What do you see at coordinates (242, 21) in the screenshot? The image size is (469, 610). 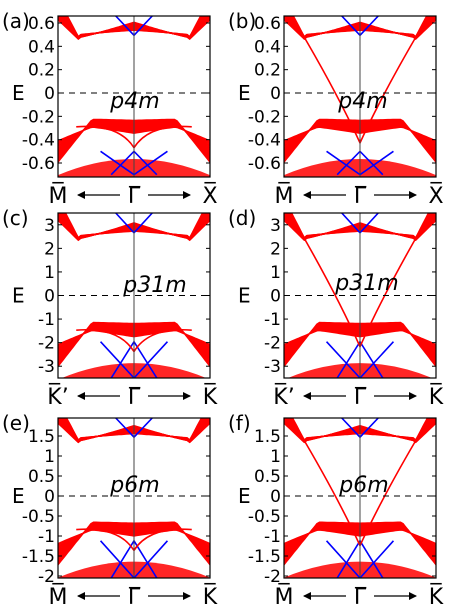 I see `panel-label: (b)` at bounding box center [242, 21].